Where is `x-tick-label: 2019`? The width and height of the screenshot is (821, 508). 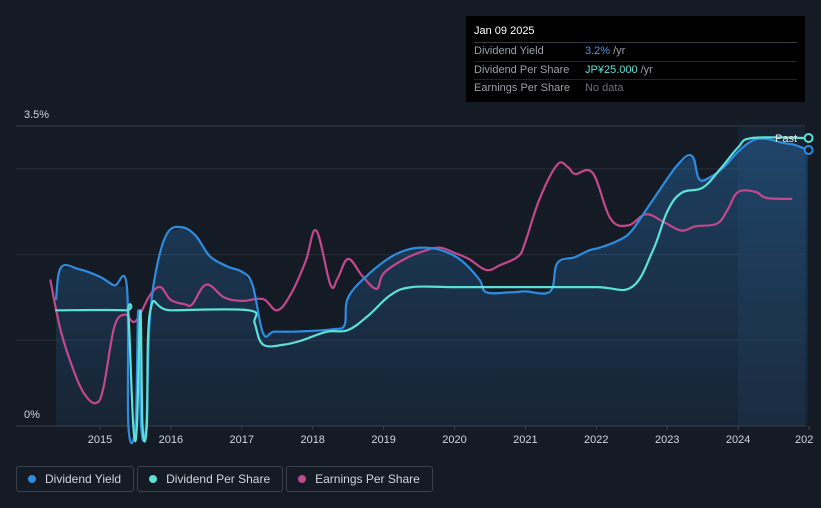 x-tick-label: 2019 is located at coordinates (383, 440).